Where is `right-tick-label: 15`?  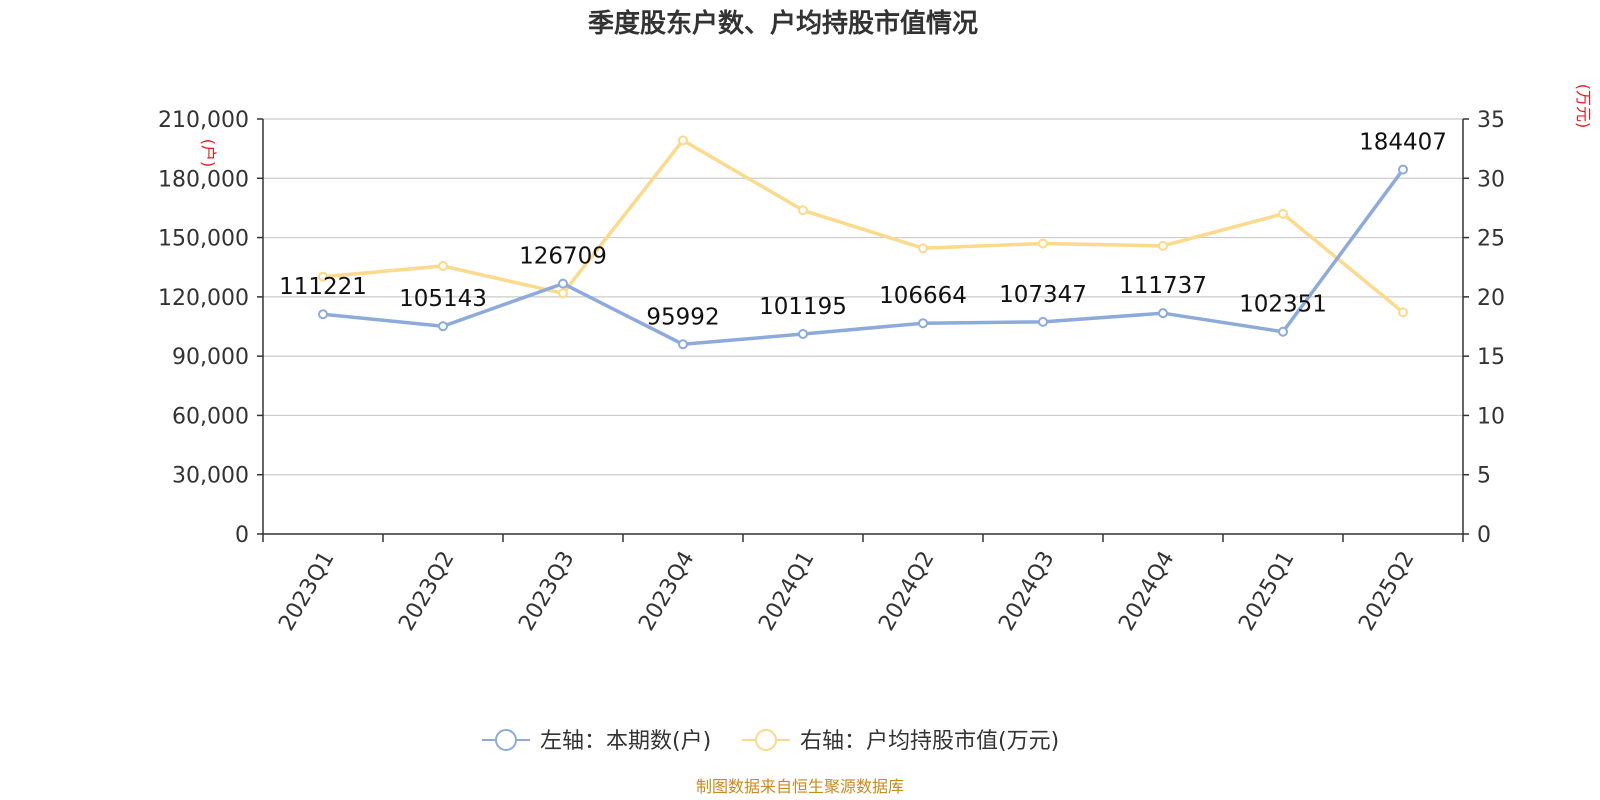
right-tick-label: 15 is located at coordinates (1491, 357).